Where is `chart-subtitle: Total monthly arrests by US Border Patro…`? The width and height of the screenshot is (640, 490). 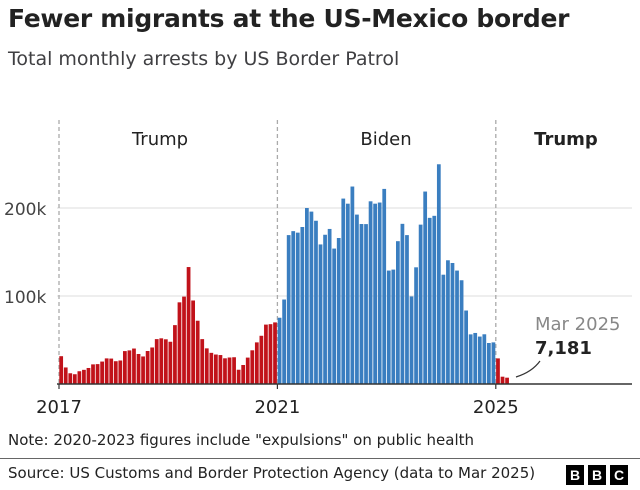
chart-subtitle: Total monthly arrests by US Border Patro… is located at coordinates (204, 59).